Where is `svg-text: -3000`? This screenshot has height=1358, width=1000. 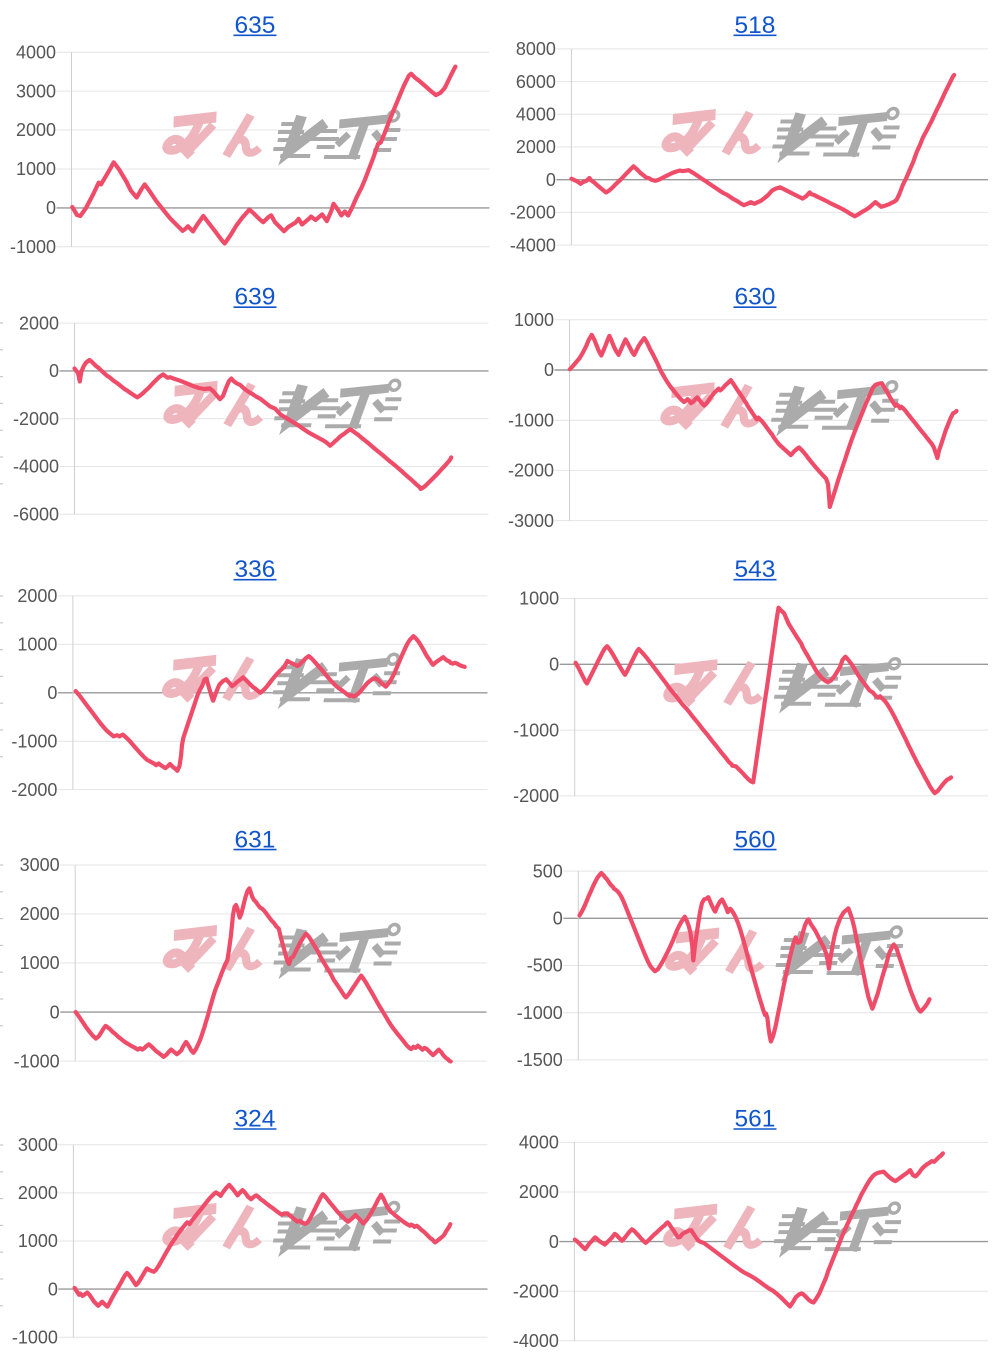
svg-text: -3000 is located at coordinates (531, 521).